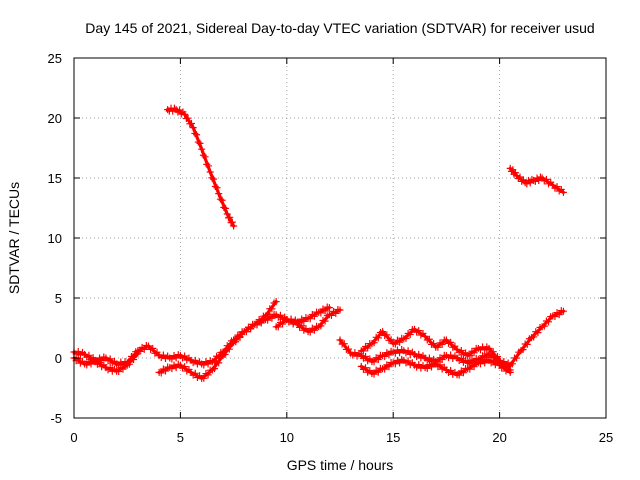 Image resolution: width=640 pixels, height=480 pixels. What do you see at coordinates (73, 437) in the screenshot?
I see `x-tick-label: 0` at bounding box center [73, 437].